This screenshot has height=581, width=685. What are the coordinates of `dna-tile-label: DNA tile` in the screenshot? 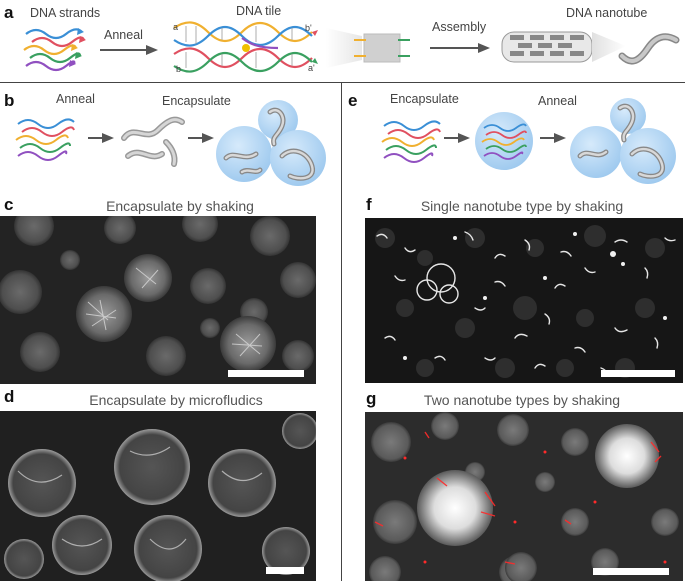 It's located at (259, 11).